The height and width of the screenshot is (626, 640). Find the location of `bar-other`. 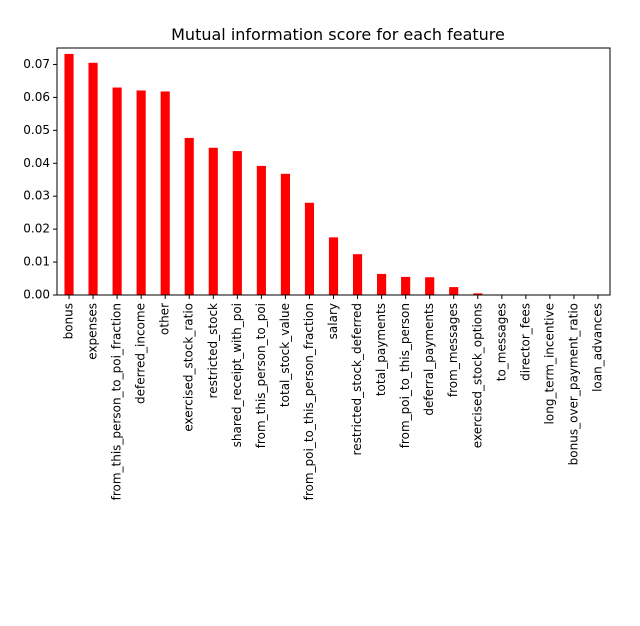

bar-other is located at coordinates (165, 193).